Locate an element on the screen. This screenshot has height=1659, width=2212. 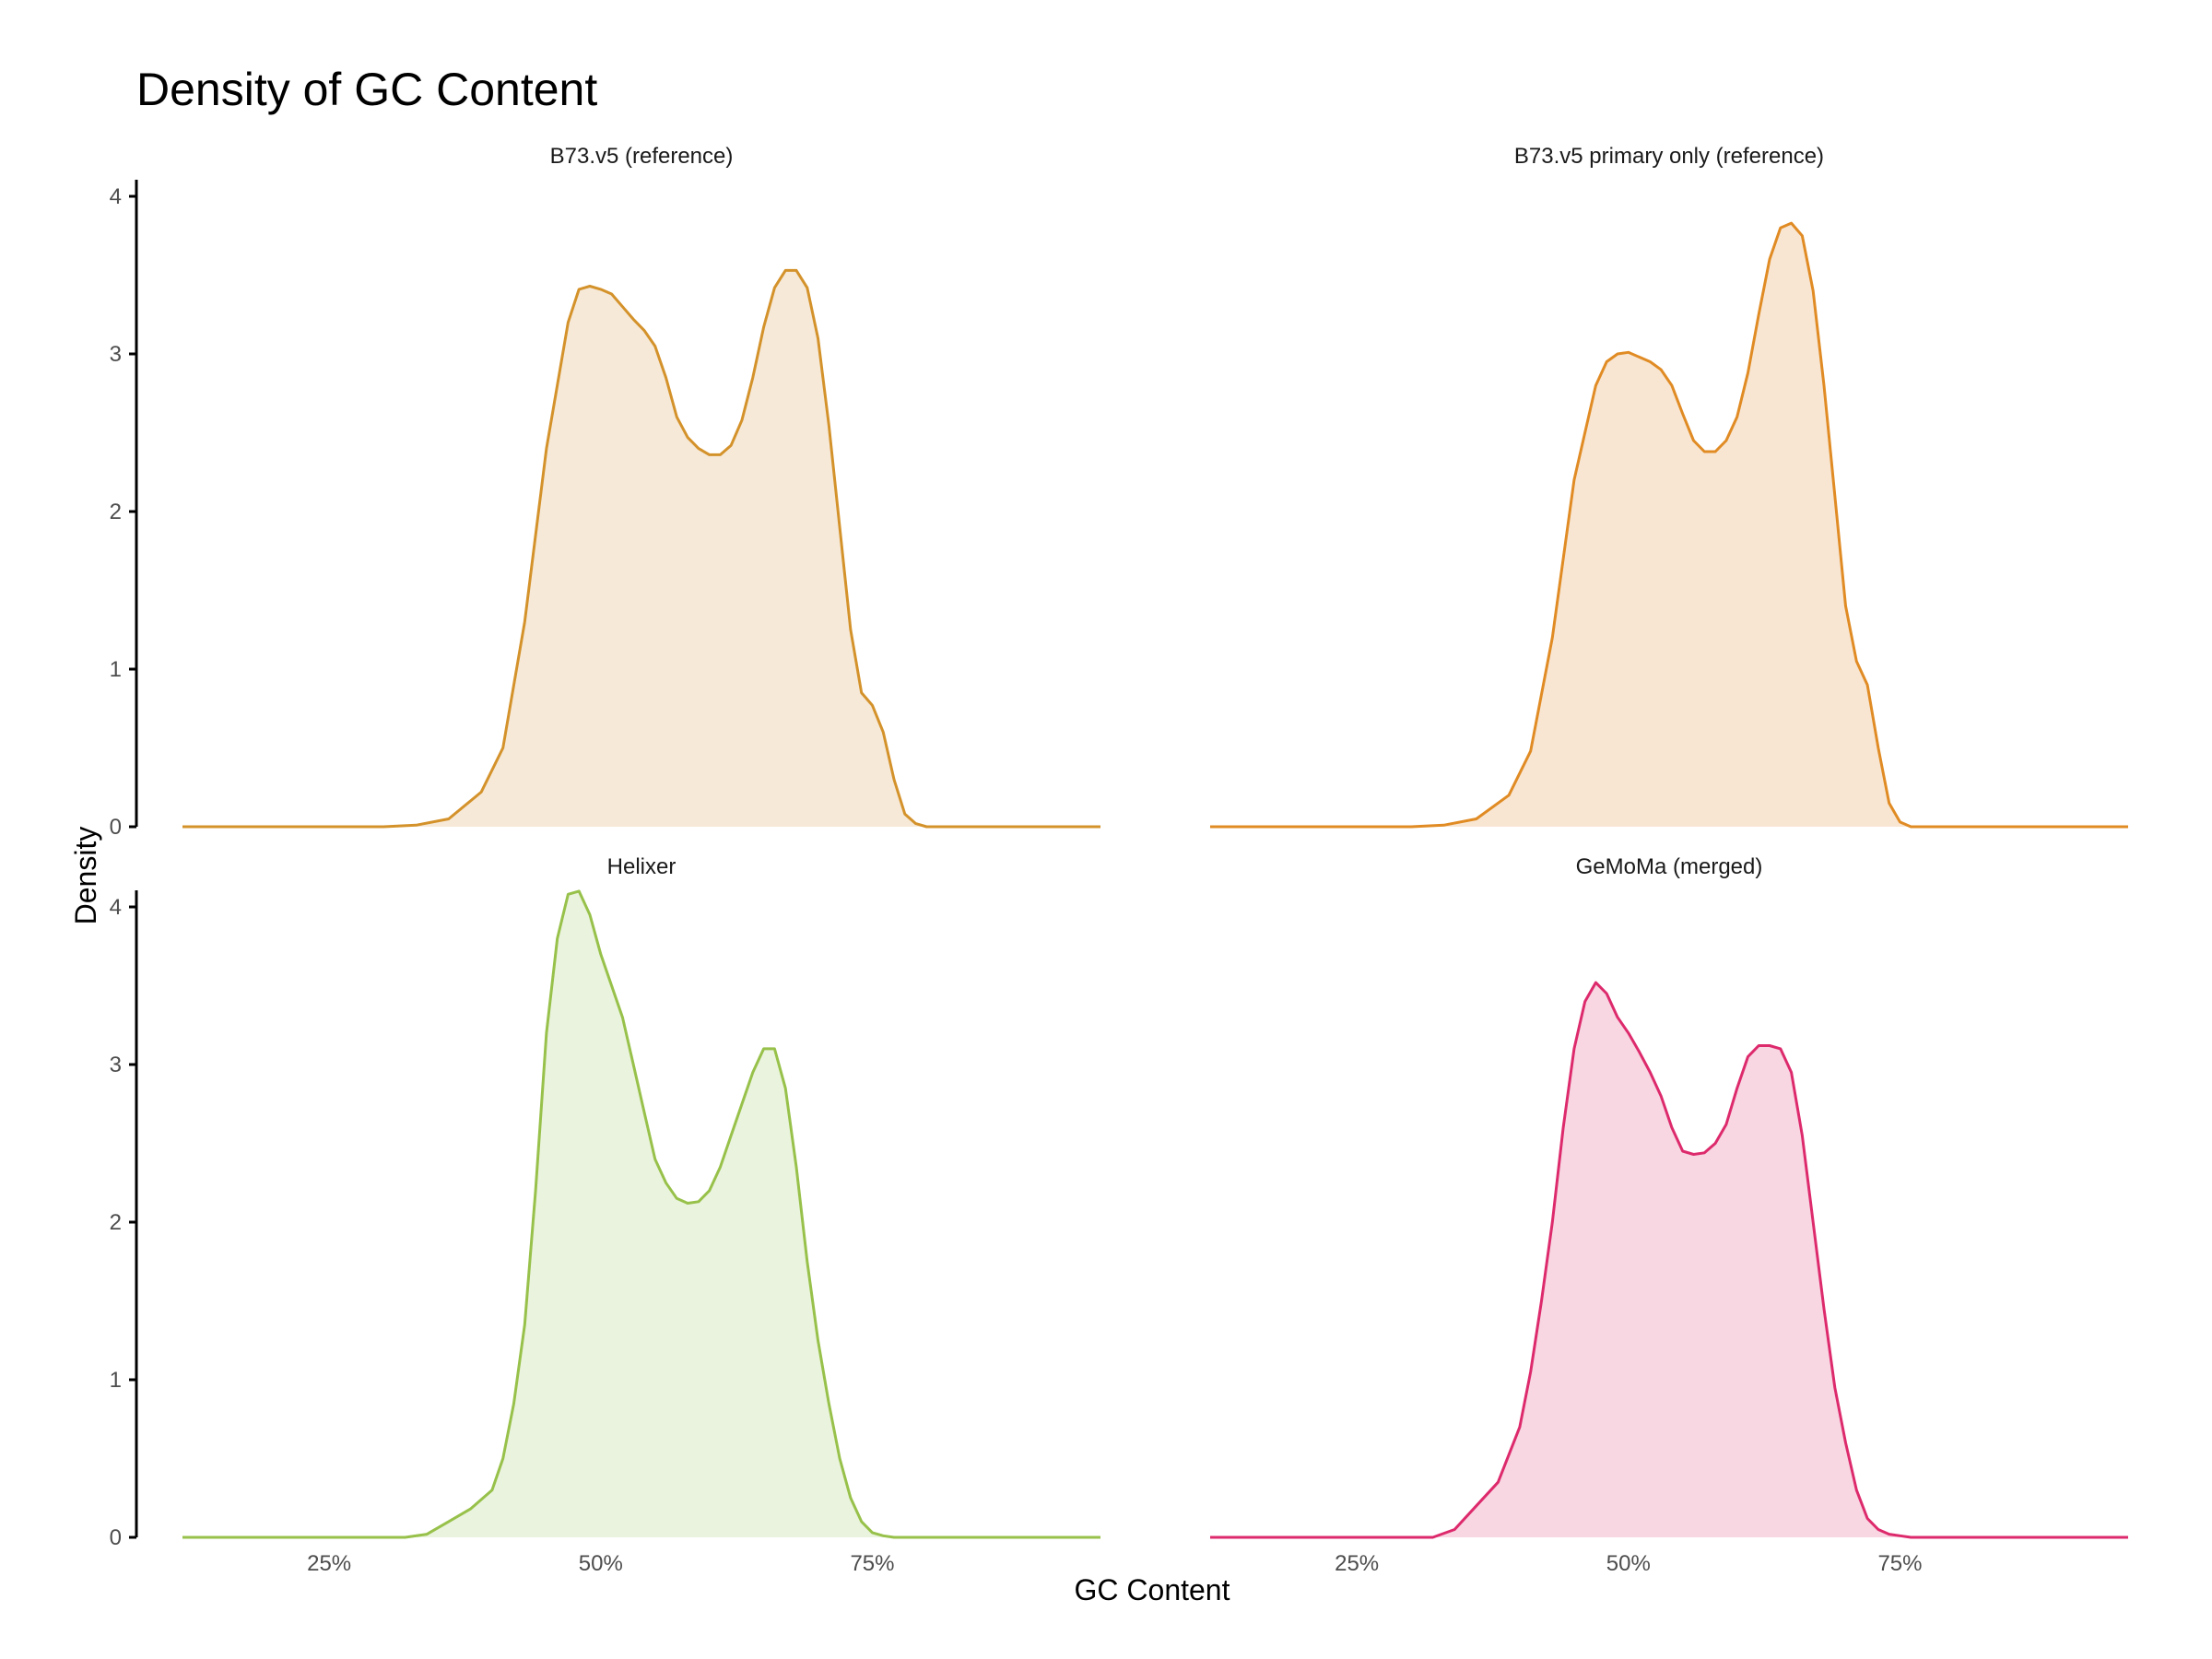
panel-title: Helixer is located at coordinates (642, 866).